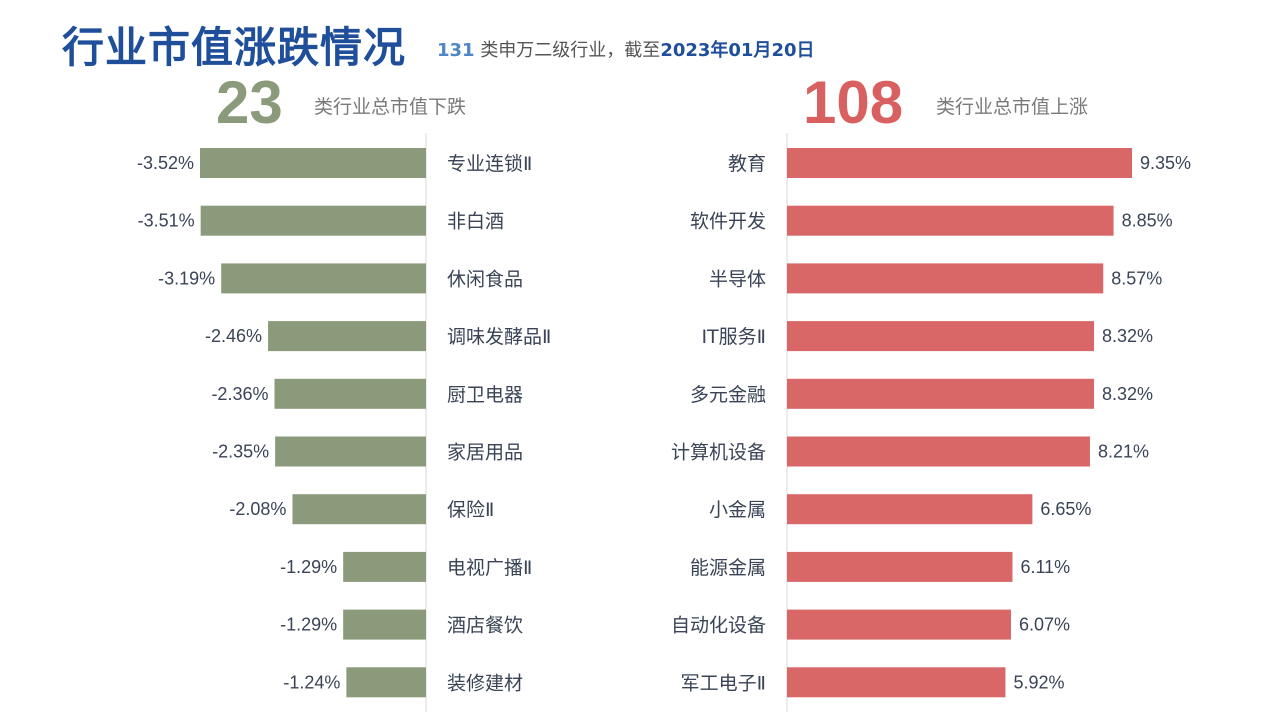 The image size is (1280, 720). Describe the element at coordinates (1165, 163) in the screenshot. I see `up-value-label: 9.35%` at that location.